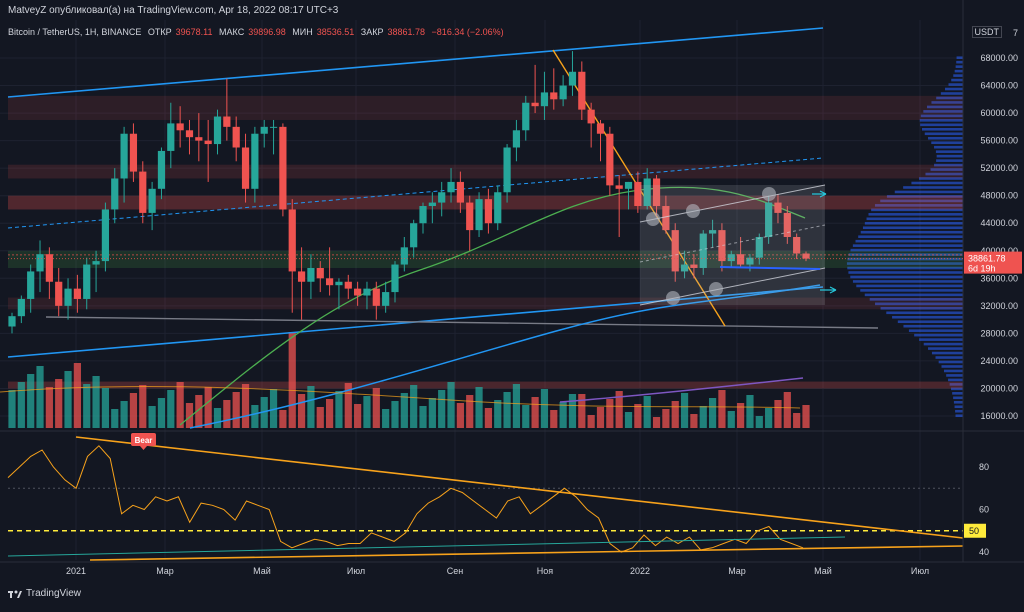 The height and width of the screenshot is (612, 1024). What do you see at coordinates (999, 361) in the screenshot?
I see `price-tick-label: 24000.00` at bounding box center [999, 361].